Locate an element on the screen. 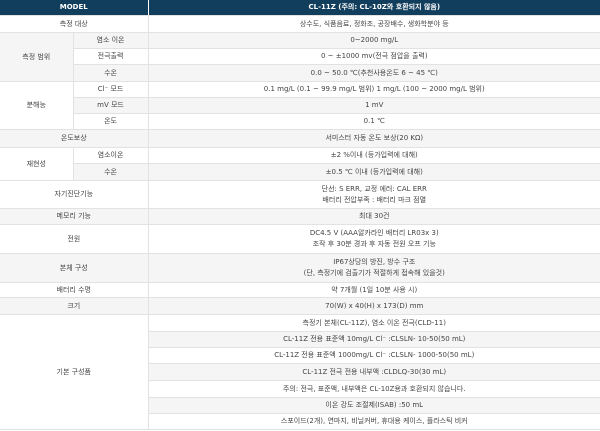 The image size is (600, 431). row-repeat-temp: 수온 ±0.5 ℃ 이내 (등가입력에 대해) is located at coordinates (300, 172).